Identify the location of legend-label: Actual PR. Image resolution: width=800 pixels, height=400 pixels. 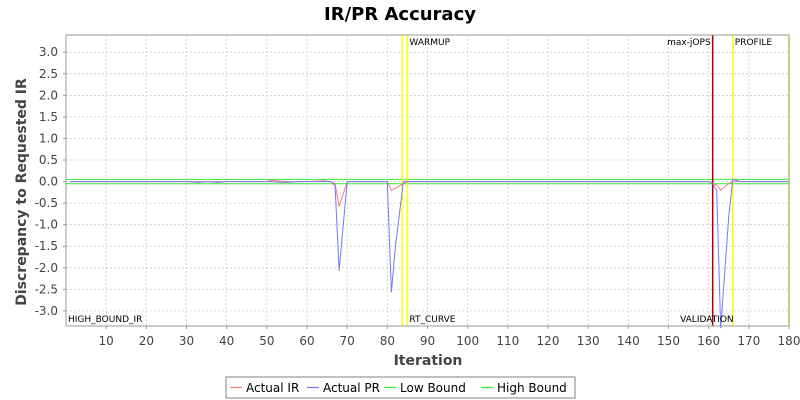
(351, 388).